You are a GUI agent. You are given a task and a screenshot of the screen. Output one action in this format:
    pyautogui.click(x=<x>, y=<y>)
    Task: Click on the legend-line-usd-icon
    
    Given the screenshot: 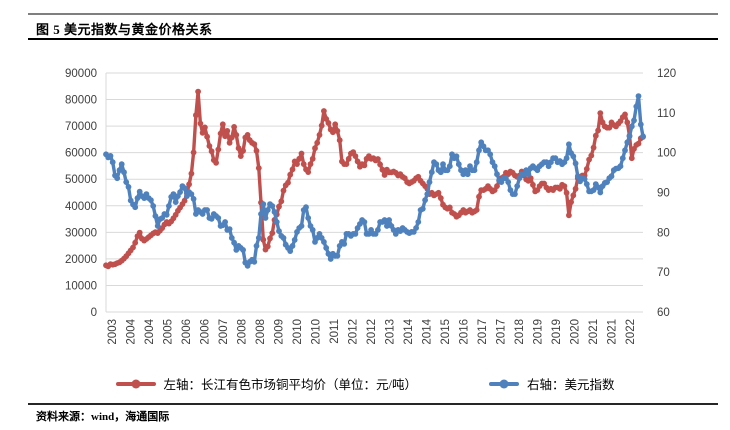 What is the action you would take?
    pyautogui.click(x=503, y=383)
    